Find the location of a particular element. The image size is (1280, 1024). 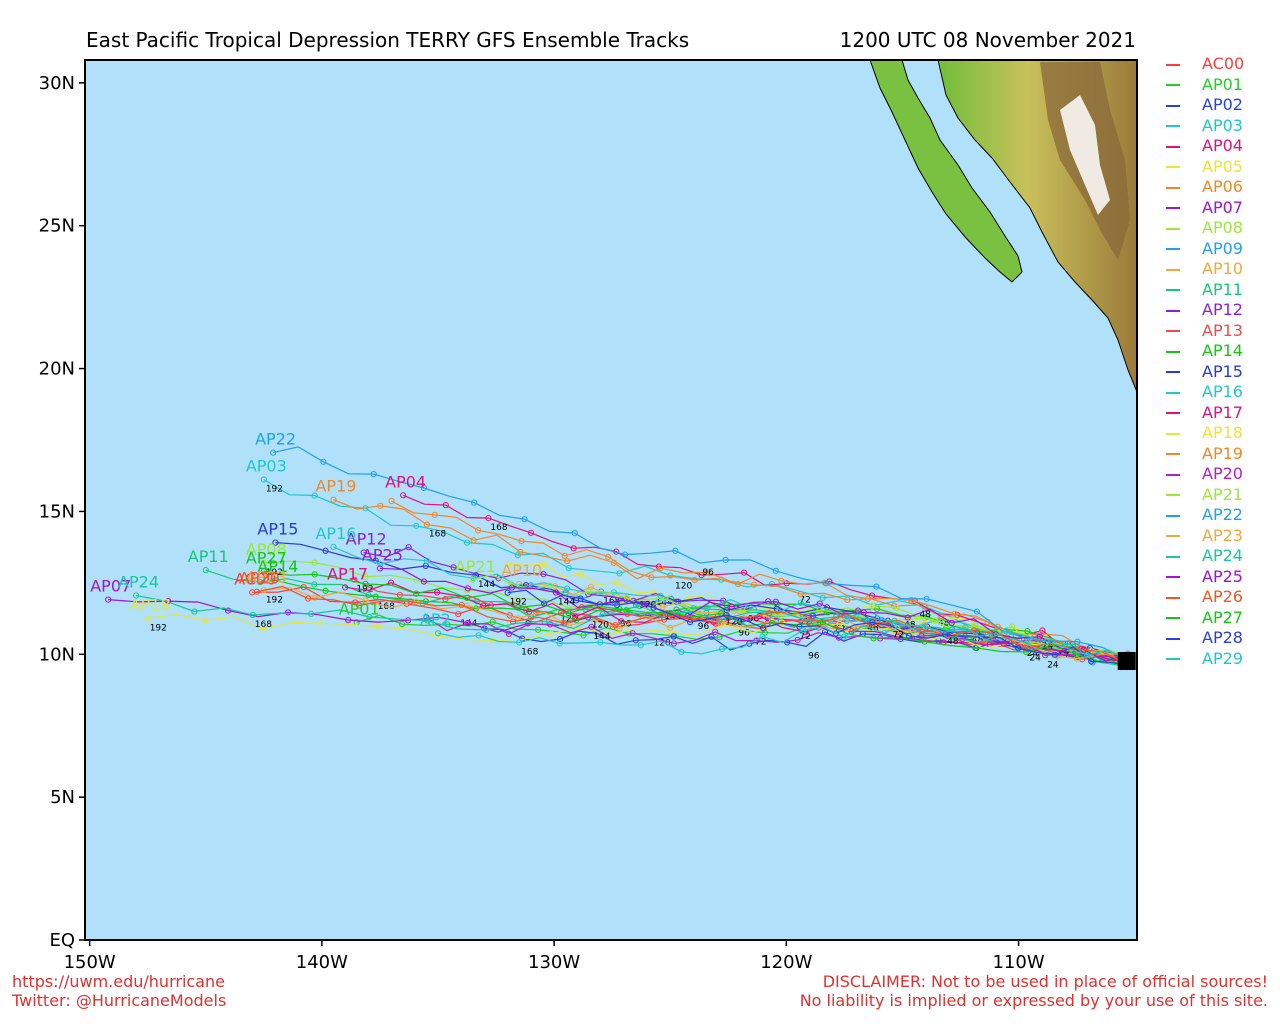

member-end-label: AP10 is located at coordinates (521, 570).